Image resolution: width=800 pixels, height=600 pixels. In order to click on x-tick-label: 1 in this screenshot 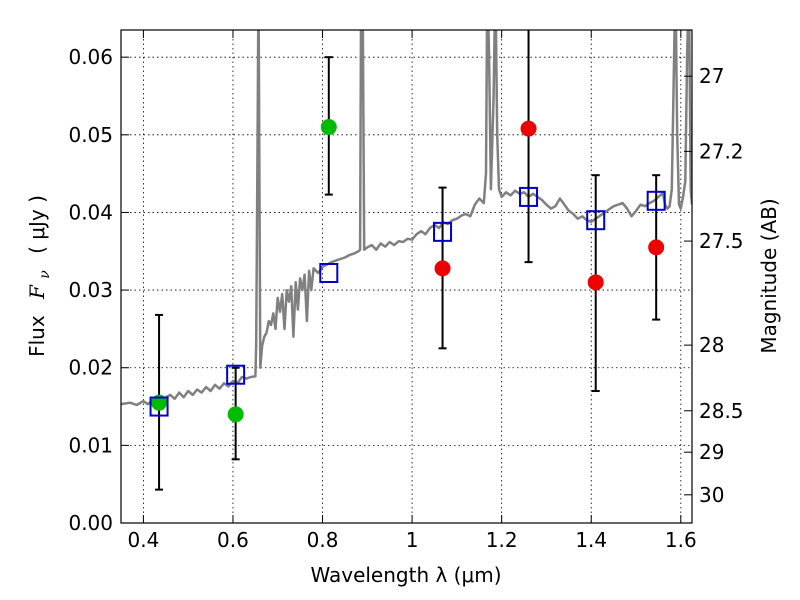, I will do `click(412, 540)`.